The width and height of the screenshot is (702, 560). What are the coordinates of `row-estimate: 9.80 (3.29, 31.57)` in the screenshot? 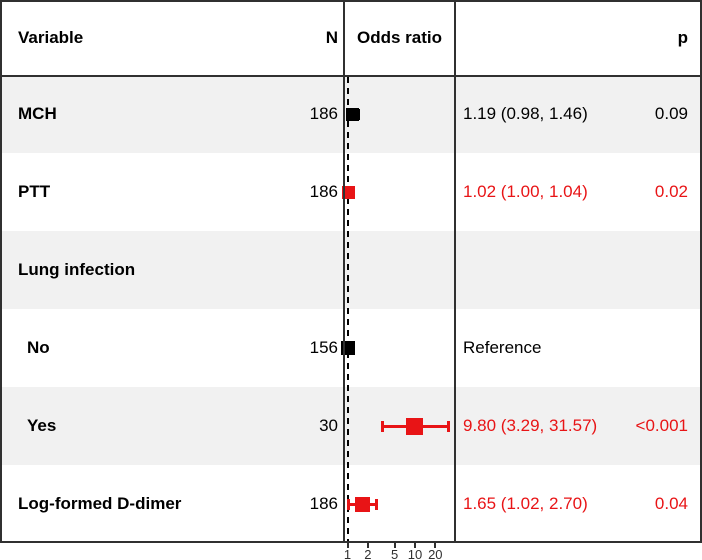 It's located at (530, 425).